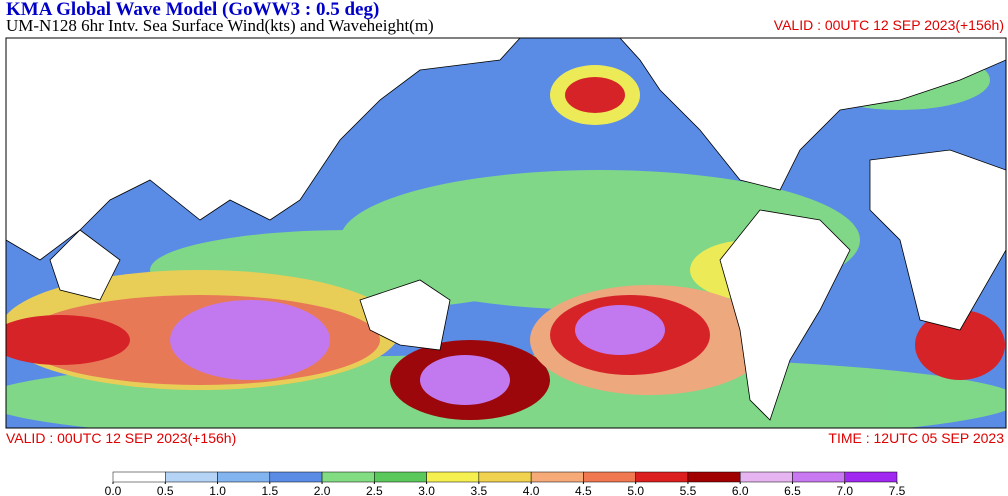 This screenshot has height=496, width=1008. I want to click on title: KMA Global Wave Model (GoWW3 : 0.5 deg), so click(192, 10).